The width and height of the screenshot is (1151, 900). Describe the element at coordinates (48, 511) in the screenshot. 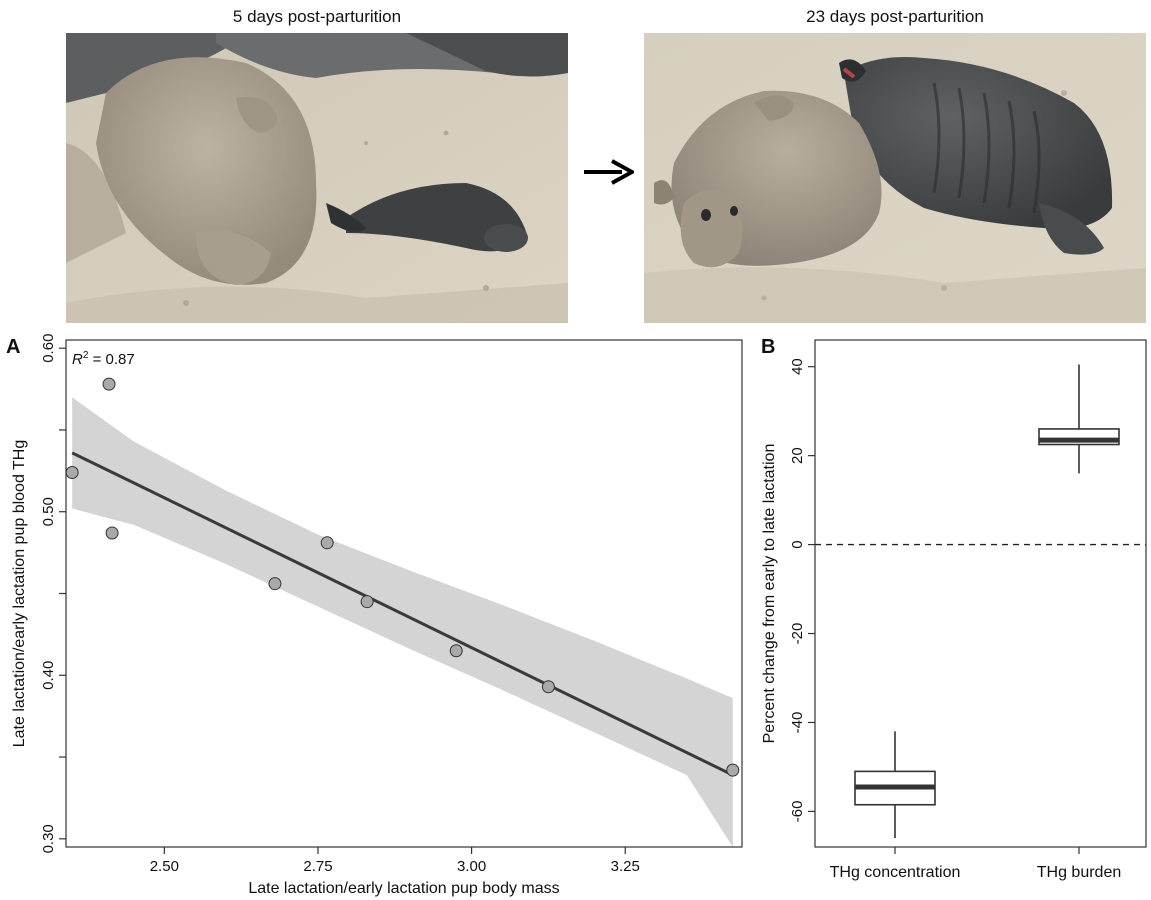

I see `y-tick-label-a: 0.50` at that location.